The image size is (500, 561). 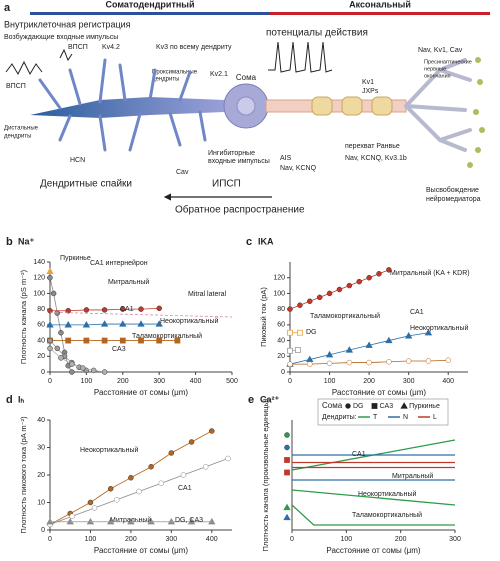 I want to click on series-label: CA1 интернейрон, so click(x=119, y=263).